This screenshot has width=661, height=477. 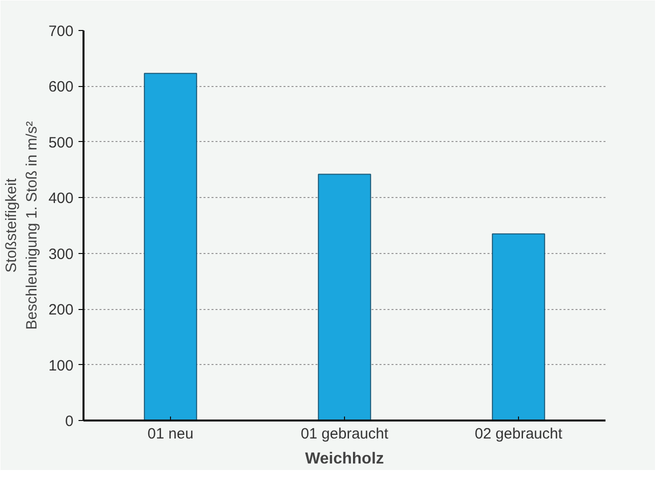 I want to click on y-tick-label: 700, so click(x=61, y=31).